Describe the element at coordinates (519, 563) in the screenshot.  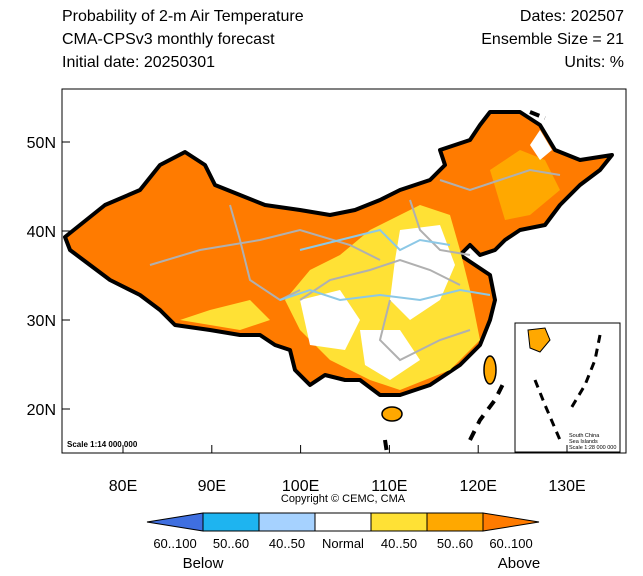
I see `above-label: Above` at that location.